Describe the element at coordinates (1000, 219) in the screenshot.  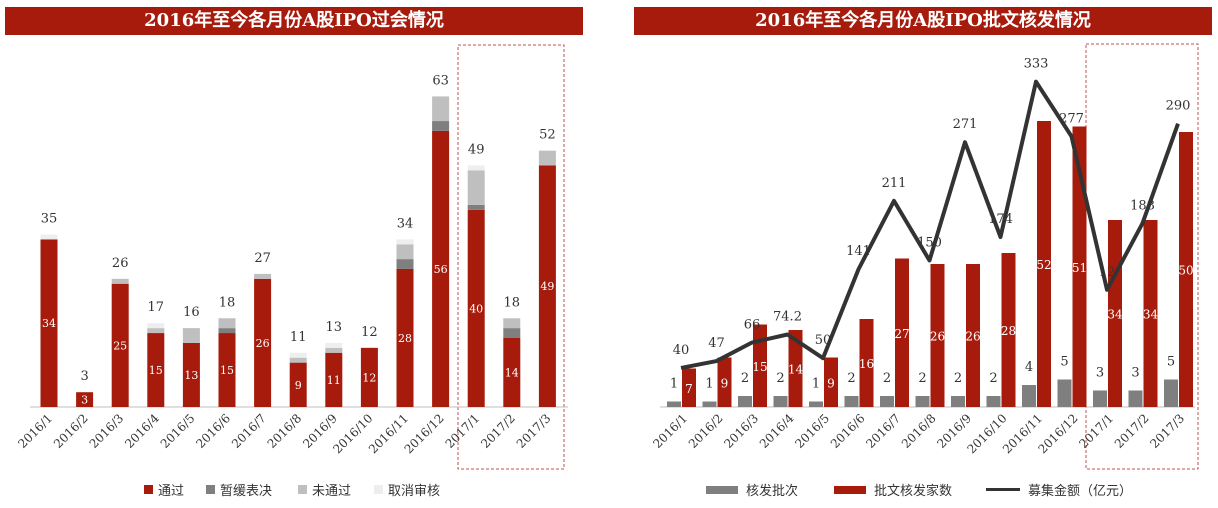
I see `line-value-label: 174` at that location.